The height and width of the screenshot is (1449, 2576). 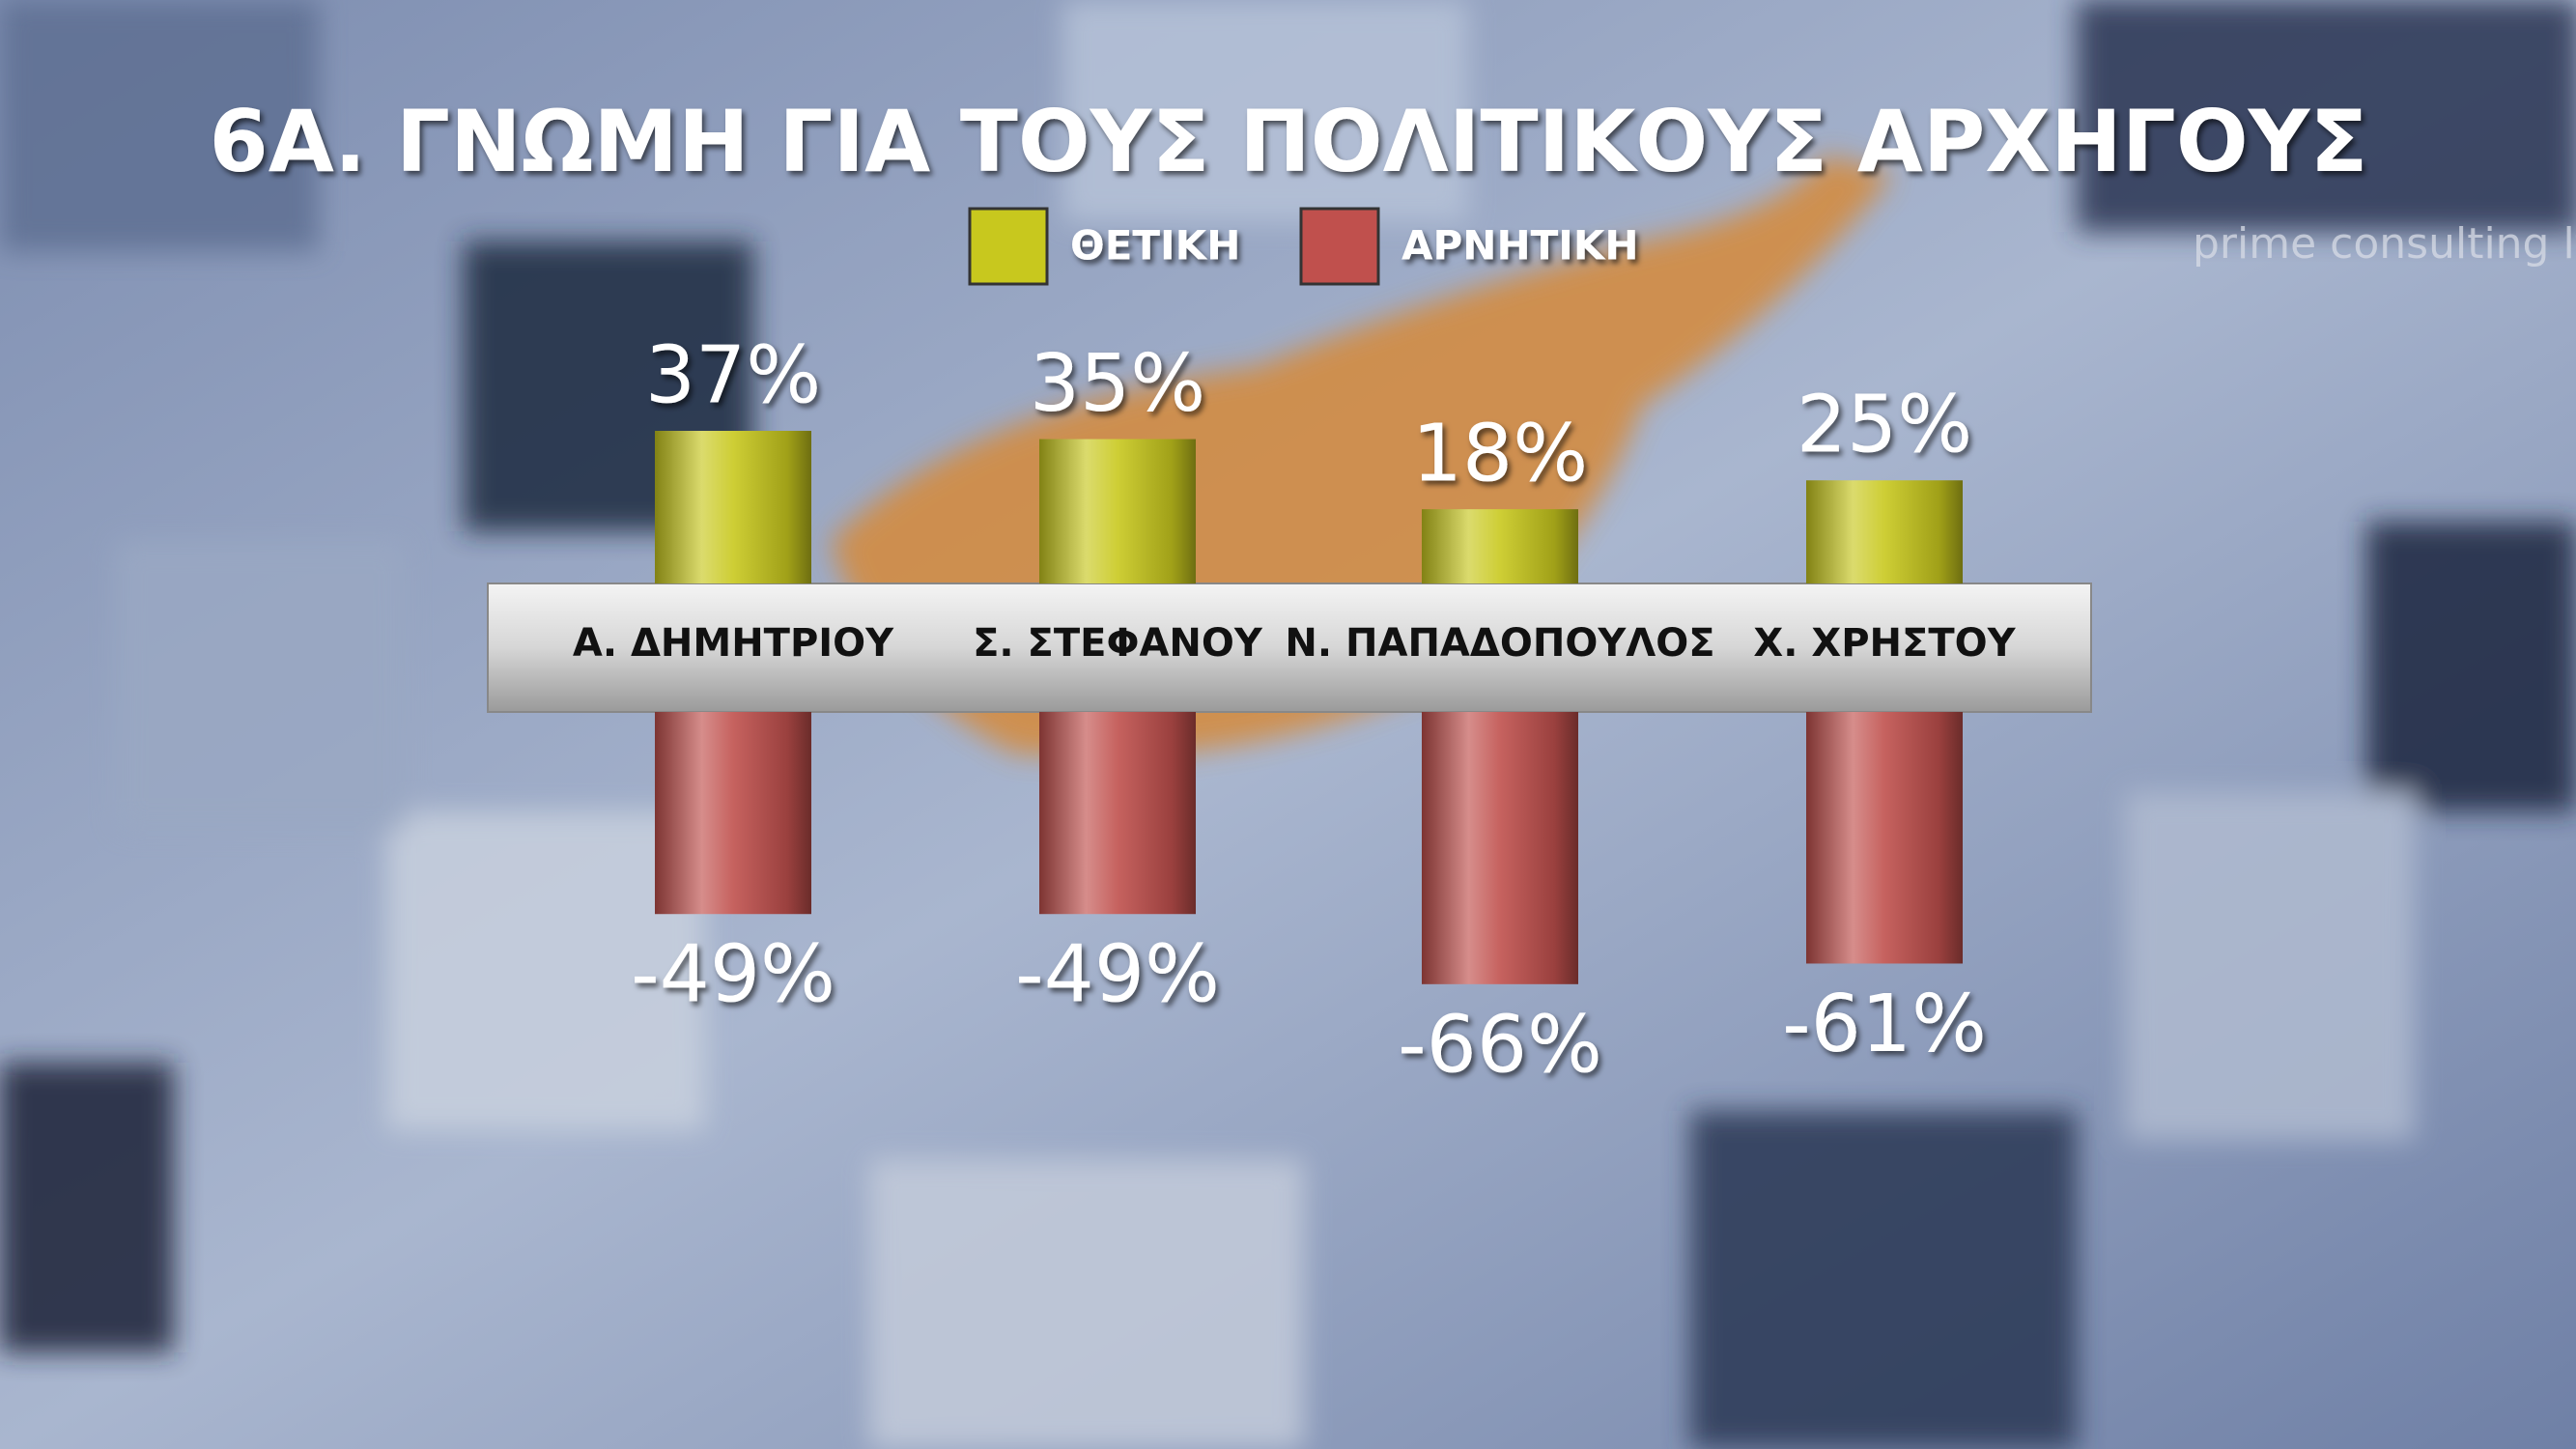 What do you see at coordinates (1500, 454) in the screenshot?
I see `value-label: 18%` at bounding box center [1500, 454].